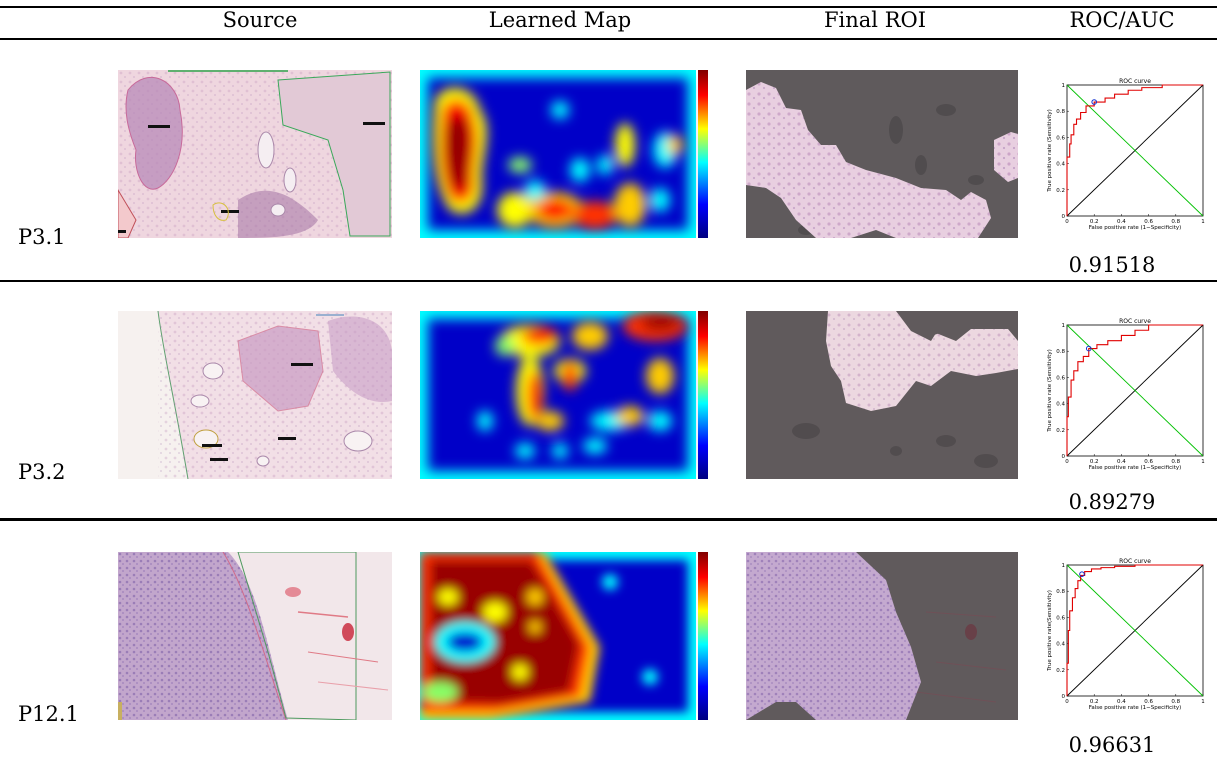  Describe the element at coordinates (560, 20) in the screenshot. I see `header-learned-map: Learned Map` at that location.